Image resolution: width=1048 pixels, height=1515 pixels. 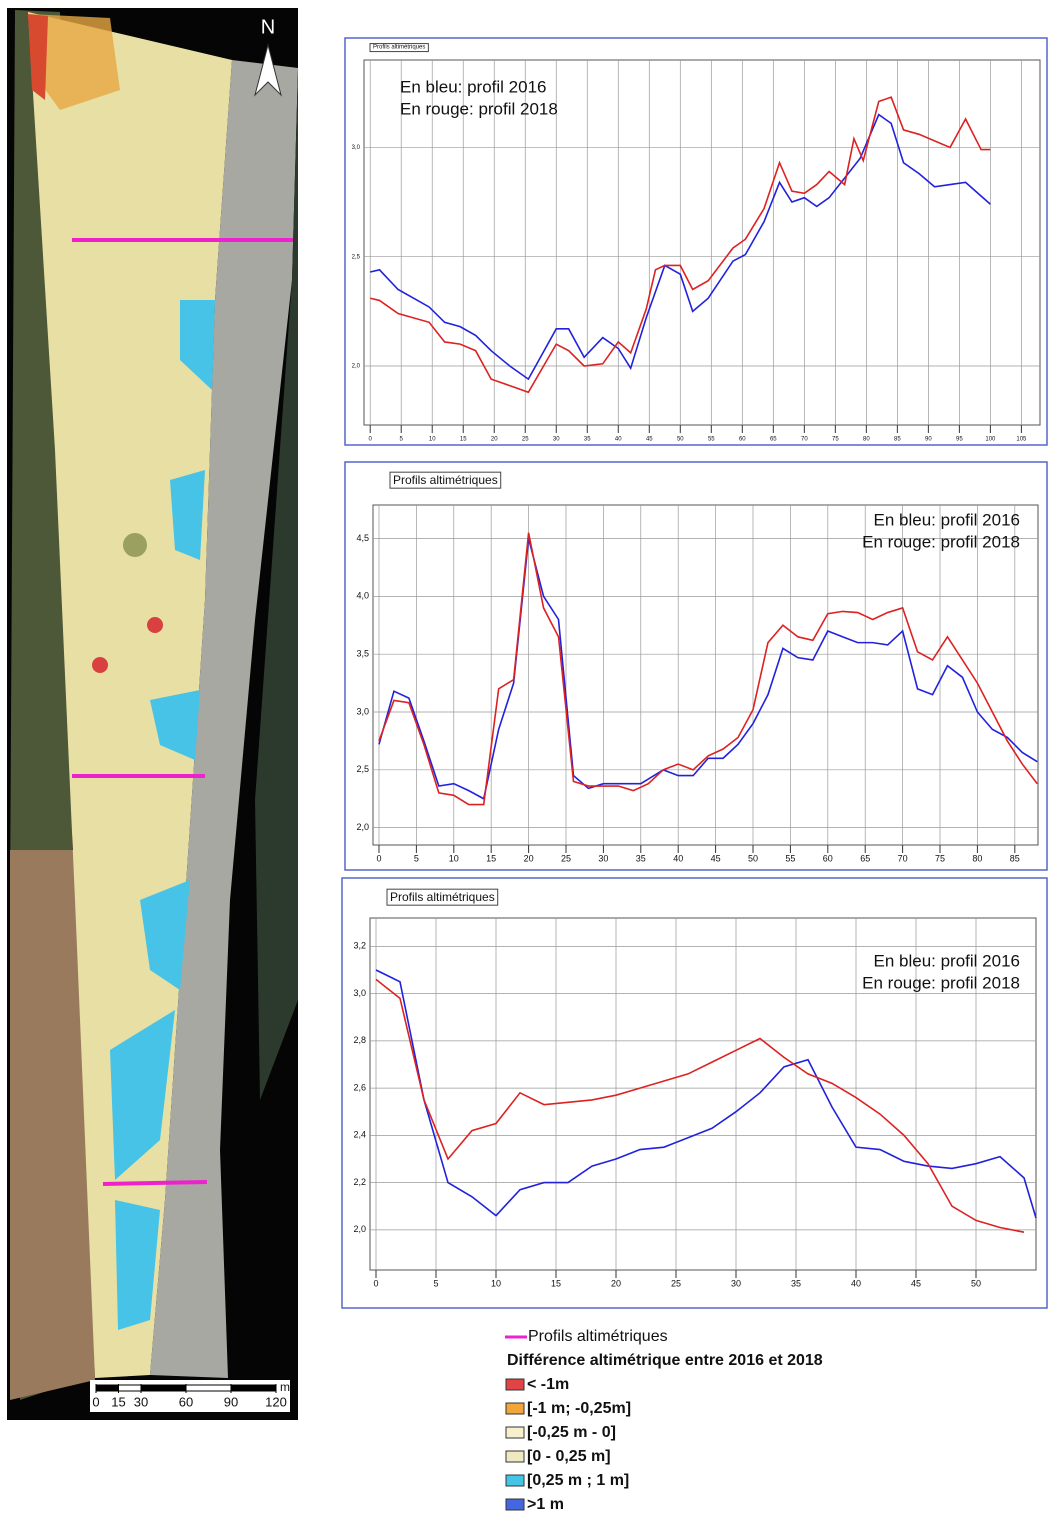 What do you see at coordinates (362, 596) in the screenshot?
I see `y-tick-label: 4,0` at bounding box center [362, 596].